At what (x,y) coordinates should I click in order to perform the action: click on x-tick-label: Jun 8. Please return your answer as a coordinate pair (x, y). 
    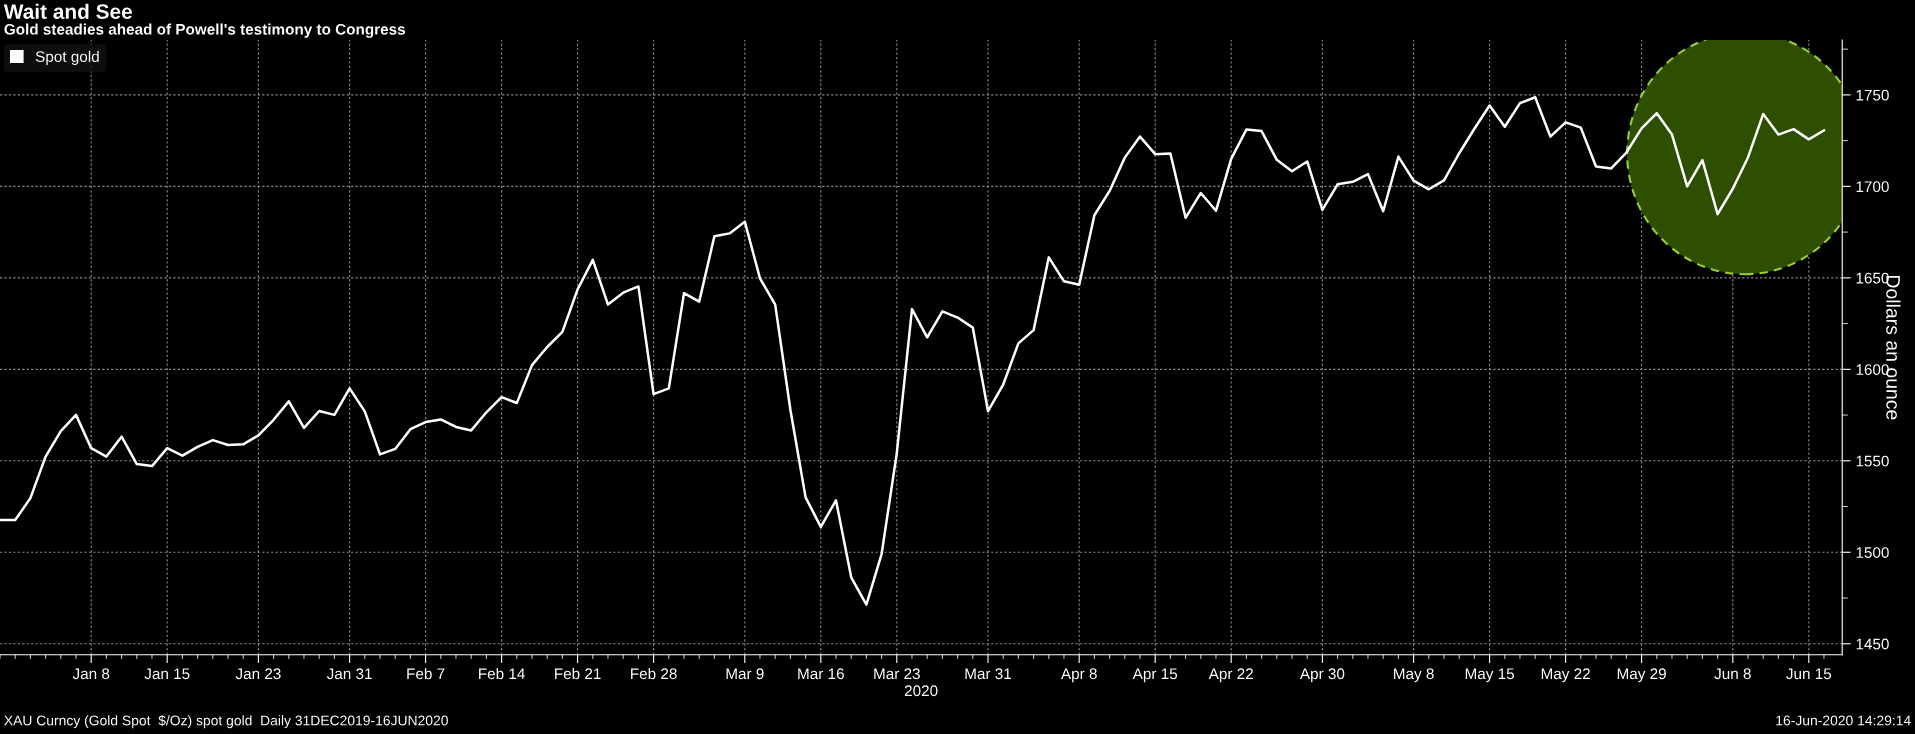
    Looking at the image, I should click on (1732, 674).